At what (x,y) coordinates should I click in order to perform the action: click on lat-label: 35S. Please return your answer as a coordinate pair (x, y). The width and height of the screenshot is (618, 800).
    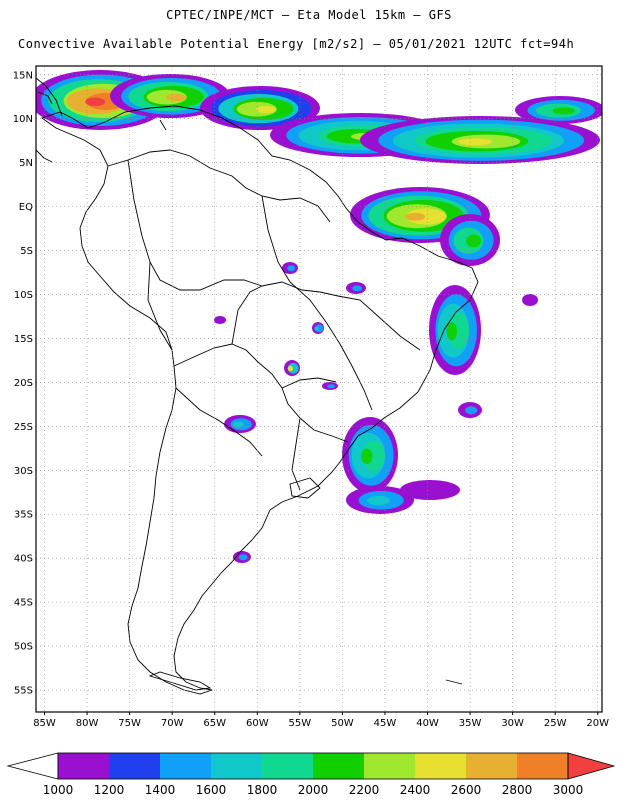
    Looking at the image, I should click on (23, 515).